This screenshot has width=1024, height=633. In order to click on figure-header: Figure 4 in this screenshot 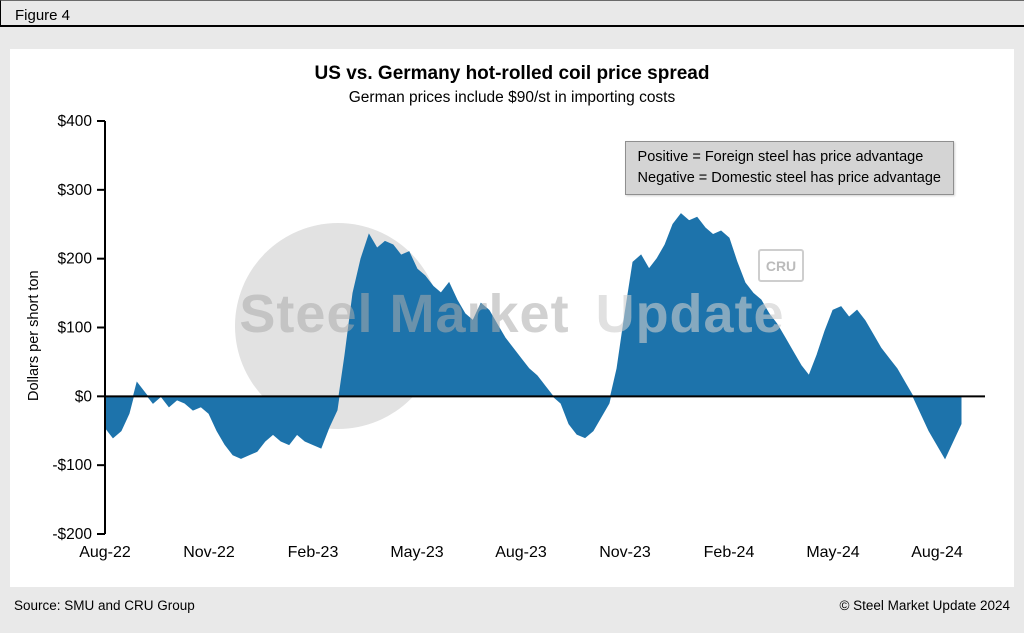, I will do `click(512, 13)`.